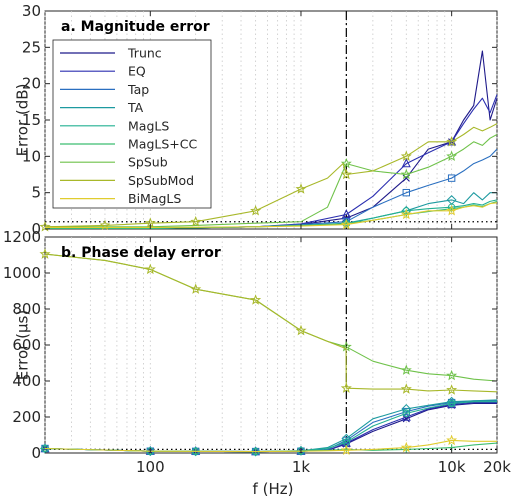  What do you see at coordinates (31, 84) in the screenshot?
I see `magnitude-y-tick-label: 20` at bounding box center [31, 84].